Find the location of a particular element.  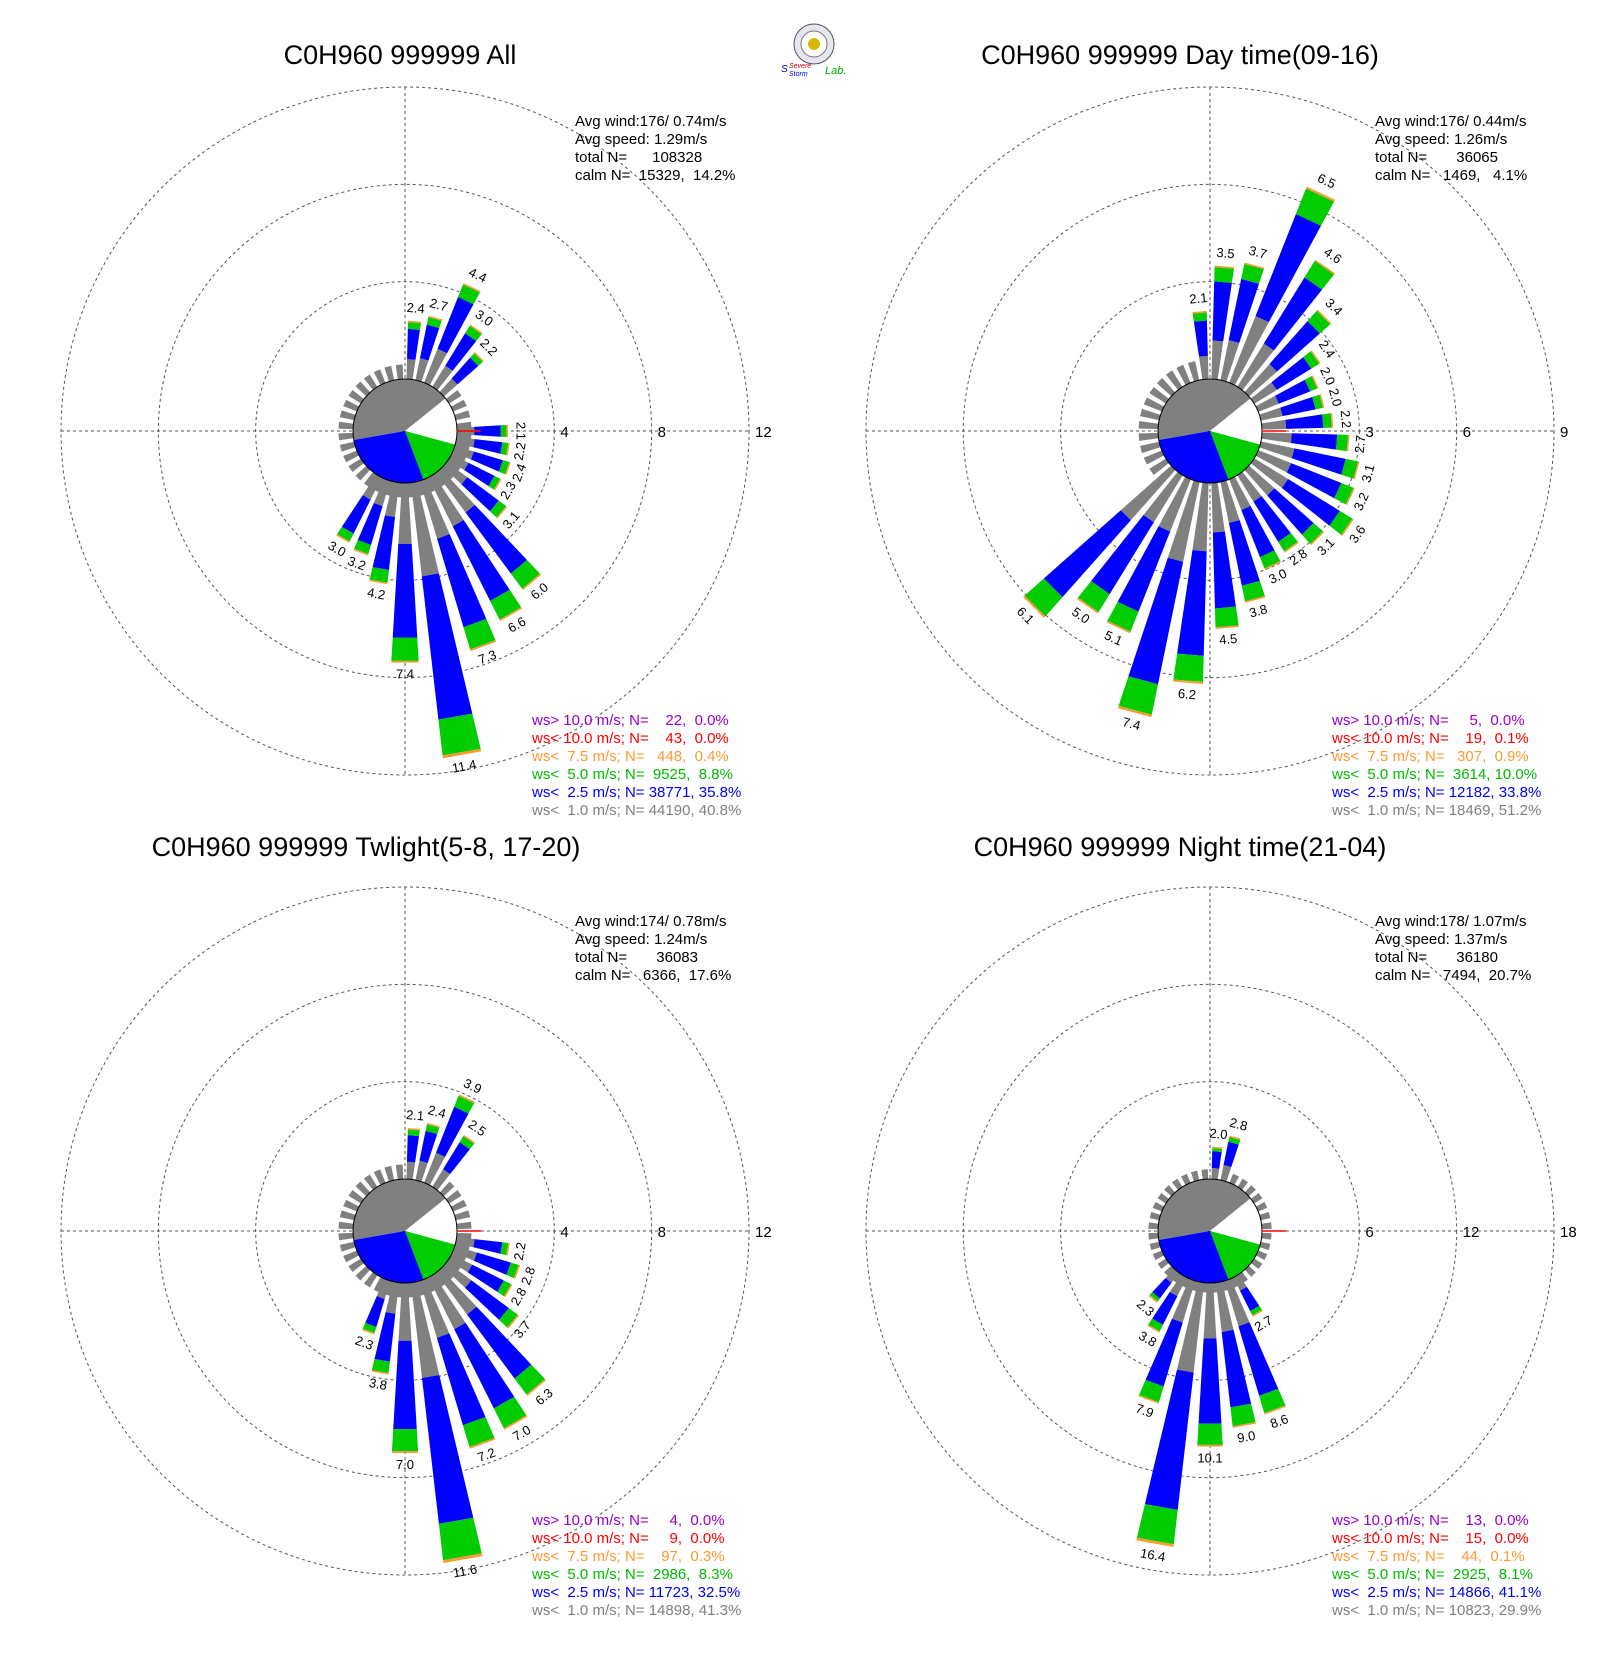

stat-calm: calm N= 1469, 4.1% is located at coordinates (1451, 175).